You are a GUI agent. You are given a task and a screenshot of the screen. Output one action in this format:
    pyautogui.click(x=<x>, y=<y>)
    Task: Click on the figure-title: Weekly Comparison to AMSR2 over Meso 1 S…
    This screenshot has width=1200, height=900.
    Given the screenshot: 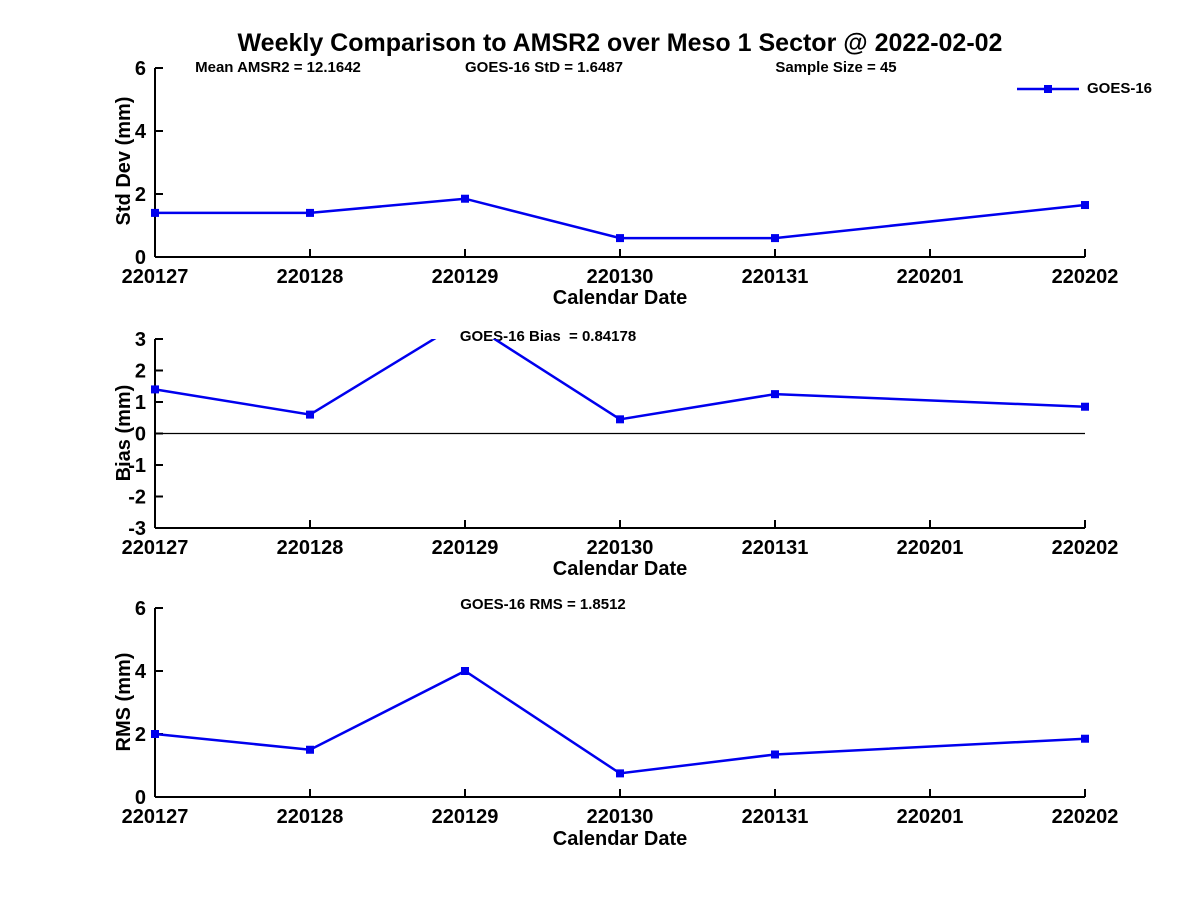 What is the action you would take?
    pyautogui.click(x=620, y=43)
    